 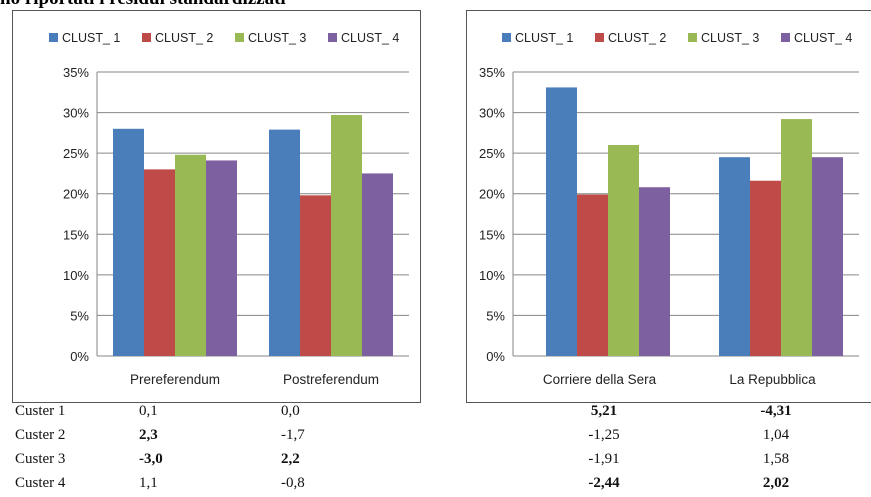 I want to click on figure-caption: no riportati i residui standardizzati, so click(x=143, y=7).